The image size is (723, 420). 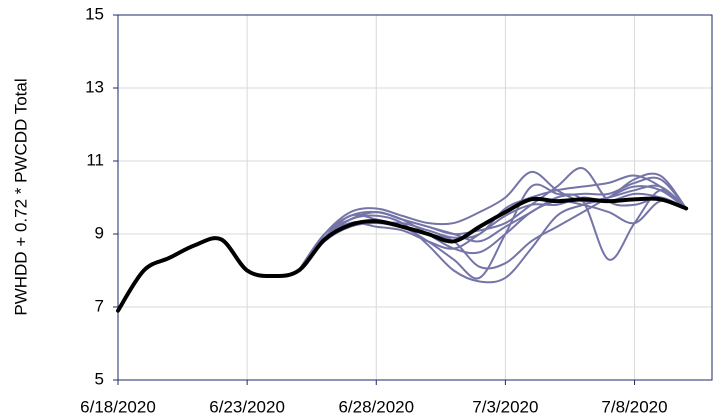 What do you see at coordinates (99, 378) in the screenshot?
I see `y-tick-label: 5` at bounding box center [99, 378].